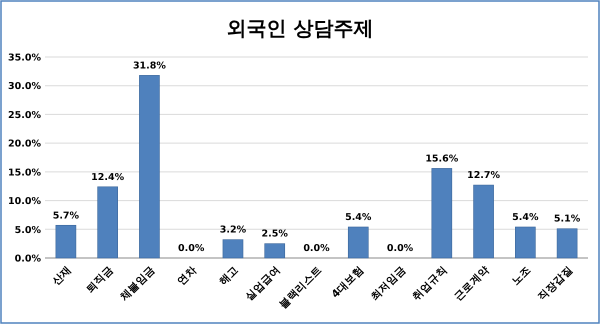  What do you see at coordinates (25, 86) in the screenshot?
I see `y-tick-label: 30.0%` at bounding box center [25, 86].